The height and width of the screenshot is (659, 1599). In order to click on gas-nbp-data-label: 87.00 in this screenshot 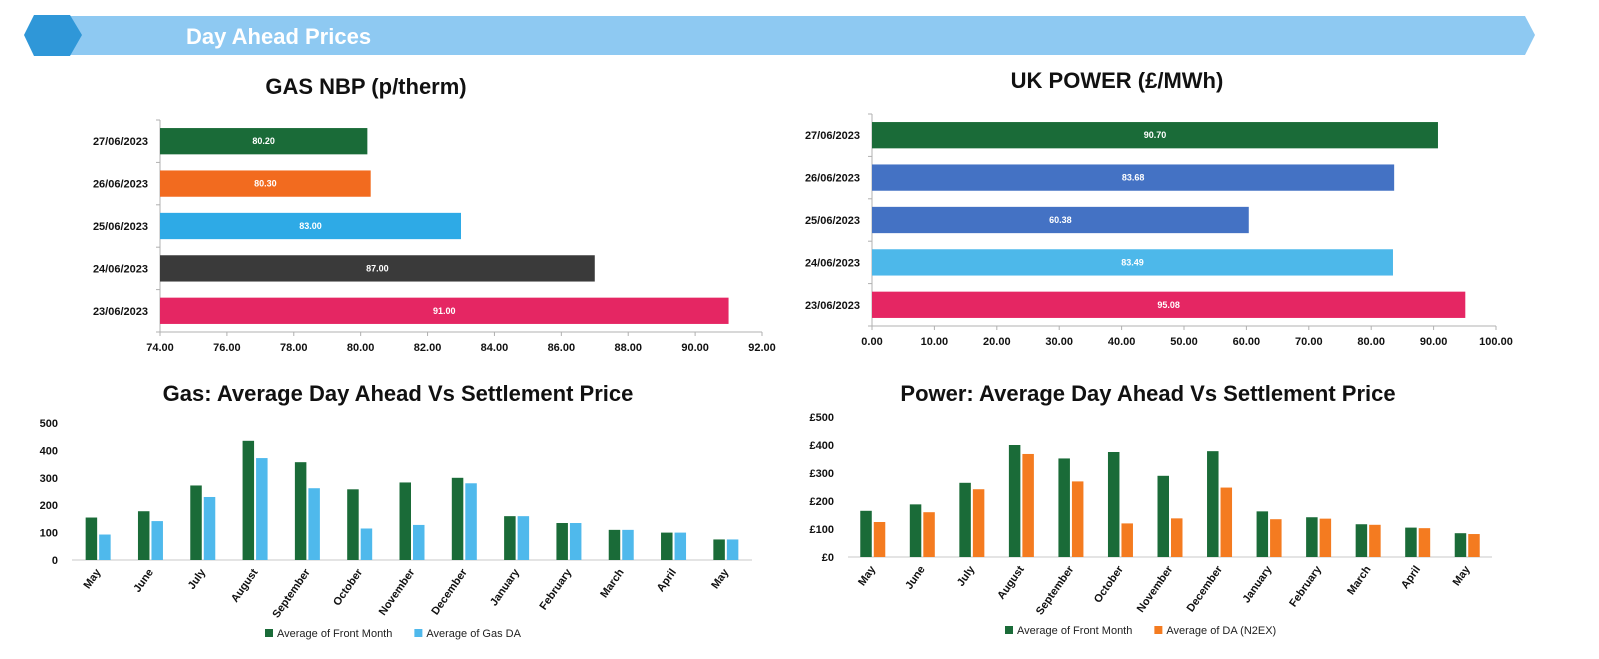, I will do `click(377, 268)`.